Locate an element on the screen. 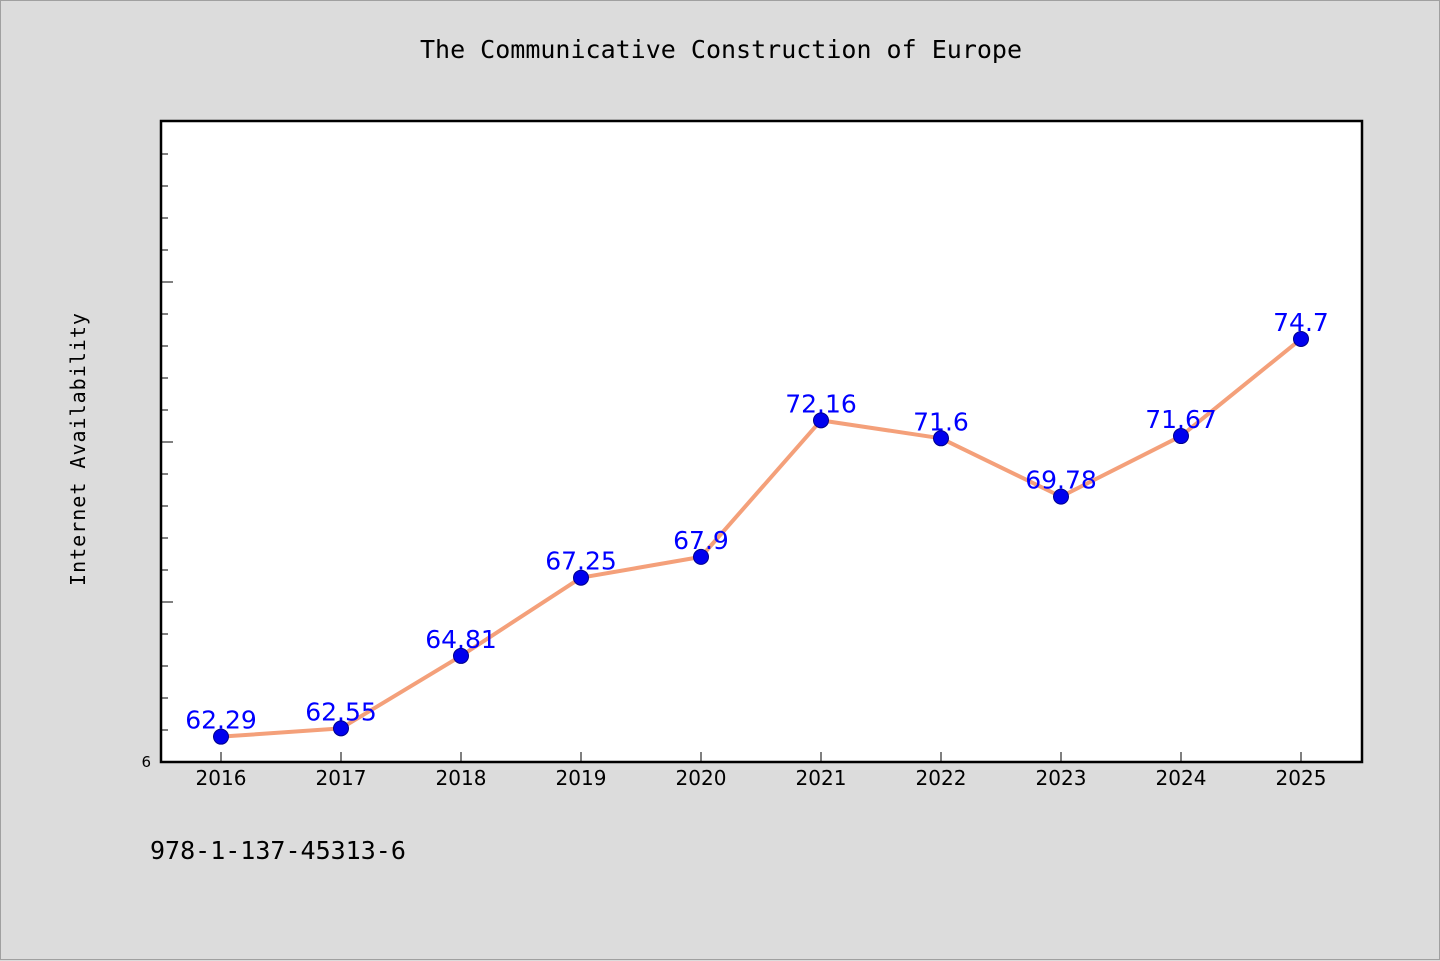 Image resolution: width=1440 pixels, height=961 pixels. data-label: 69.78 is located at coordinates (1061, 480).